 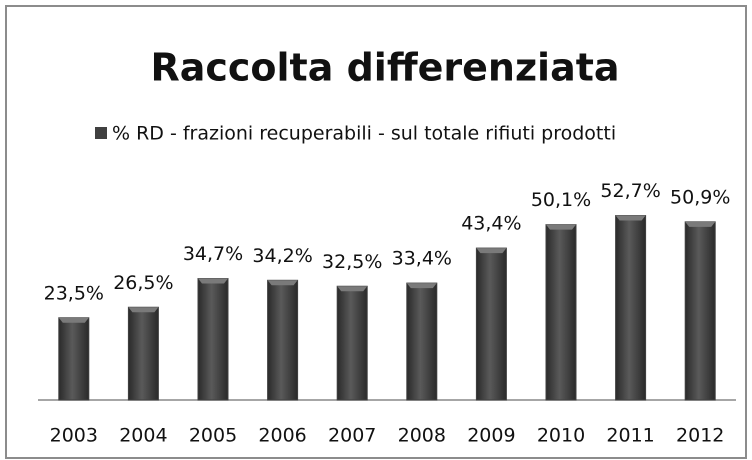 I want to click on data-label: 43,4%, so click(x=491, y=224).